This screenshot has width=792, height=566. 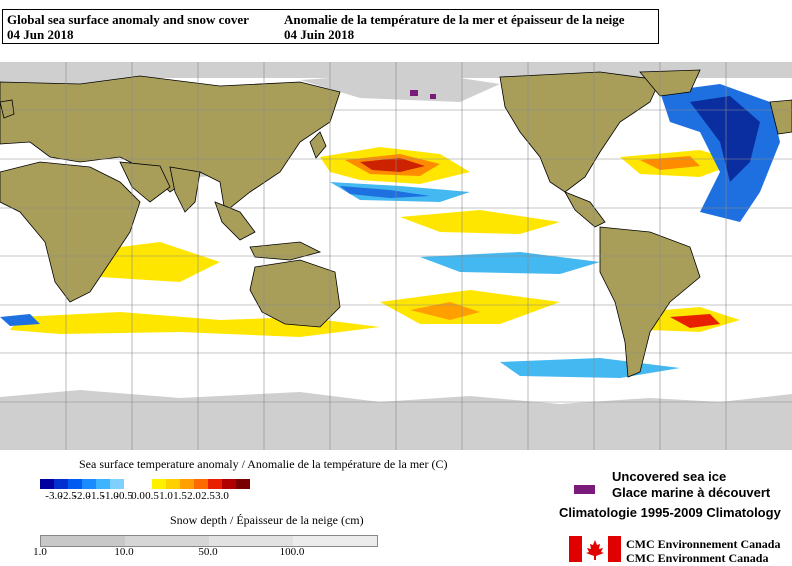 What do you see at coordinates (7, 109) in the screenshot?
I see `land-uk` at bounding box center [7, 109].